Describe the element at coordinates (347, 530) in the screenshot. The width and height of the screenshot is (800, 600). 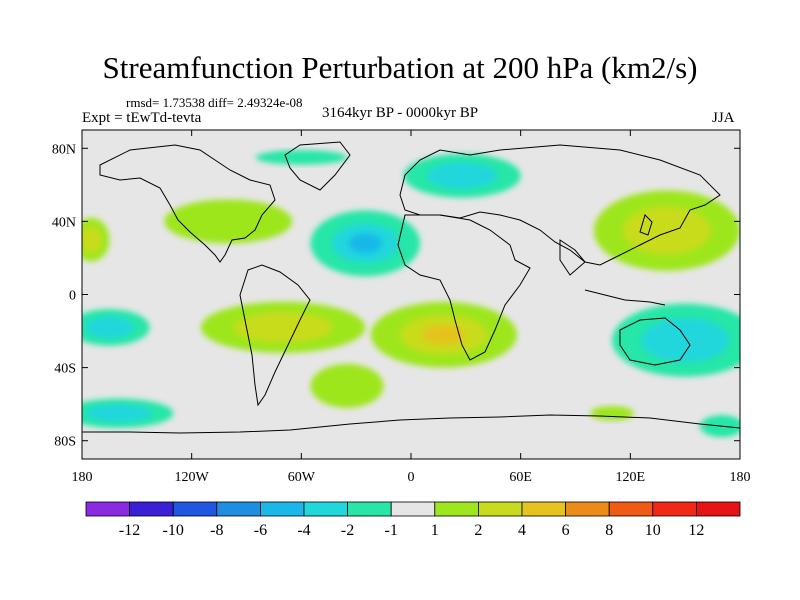
I see `colorbar-label-5: -2` at that location.